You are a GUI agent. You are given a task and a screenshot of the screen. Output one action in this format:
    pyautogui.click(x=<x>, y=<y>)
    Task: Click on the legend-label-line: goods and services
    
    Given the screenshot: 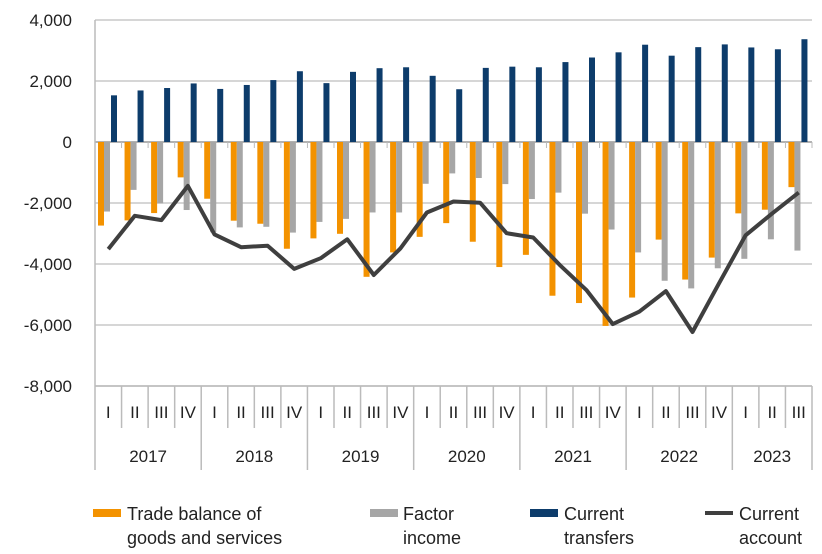 What is the action you would take?
    pyautogui.click(x=205, y=538)
    